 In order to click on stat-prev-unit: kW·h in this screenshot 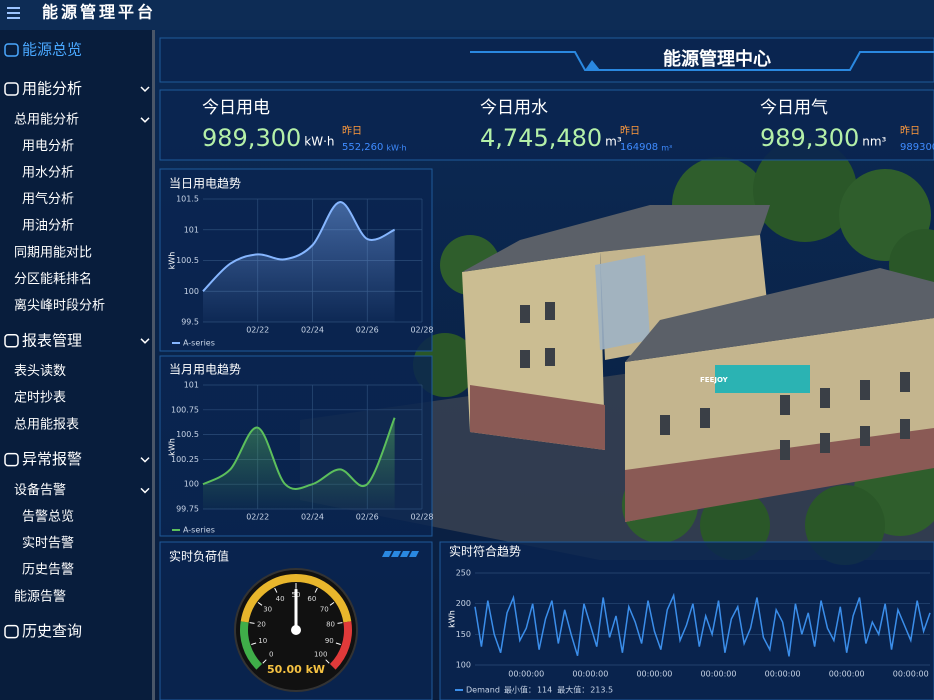, I will do `click(396, 148)`.